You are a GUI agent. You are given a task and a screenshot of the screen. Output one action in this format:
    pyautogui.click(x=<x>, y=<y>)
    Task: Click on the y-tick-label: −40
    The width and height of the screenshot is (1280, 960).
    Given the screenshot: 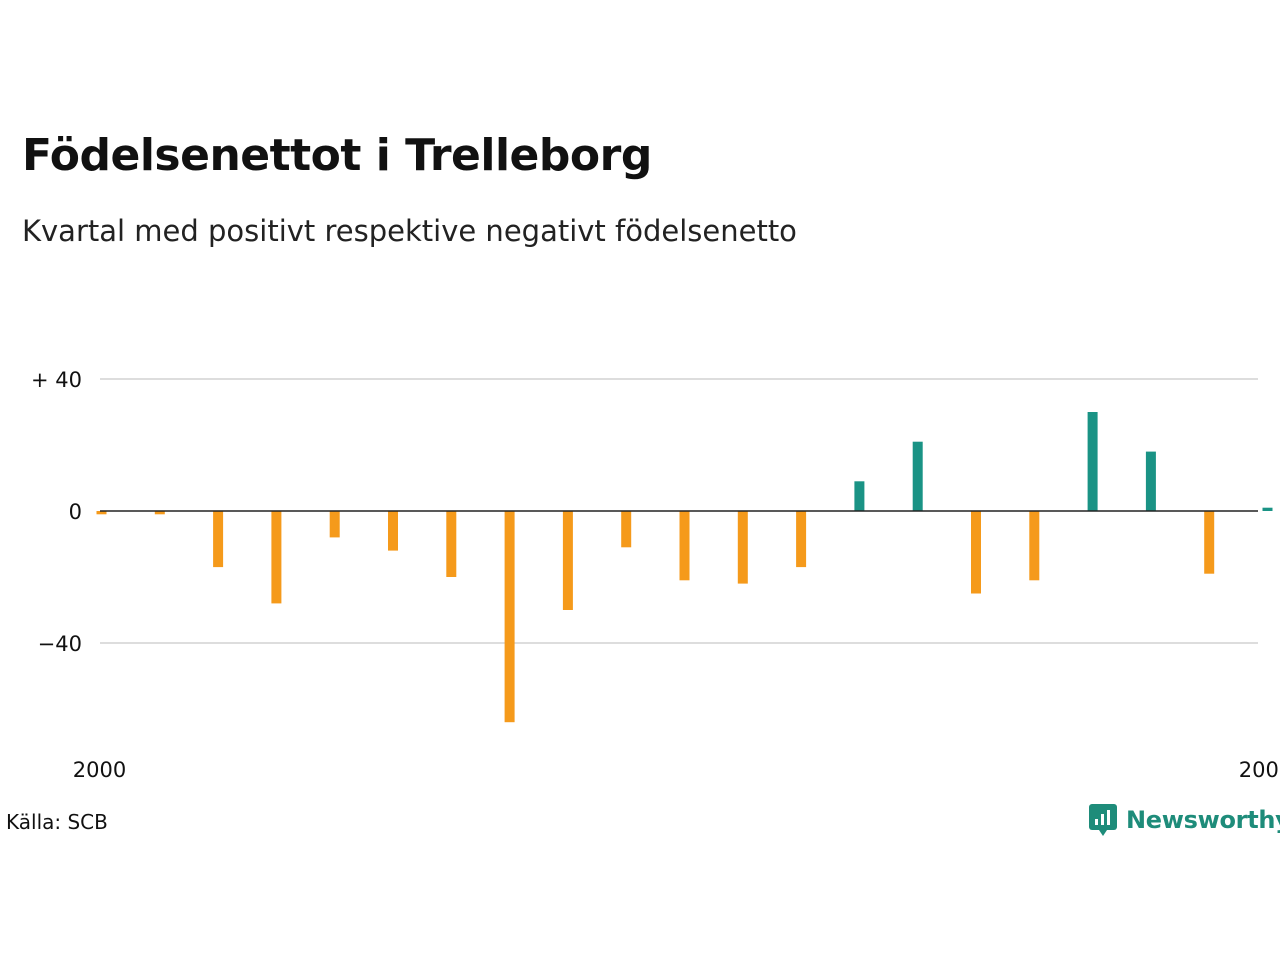 What is the action you would take?
    pyautogui.click(x=60, y=644)
    